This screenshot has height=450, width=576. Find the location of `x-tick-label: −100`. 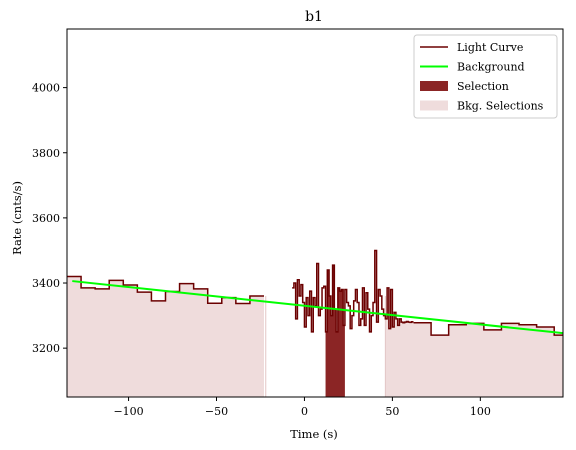

x-tick-label: −100 is located at coordinates (128, 411).